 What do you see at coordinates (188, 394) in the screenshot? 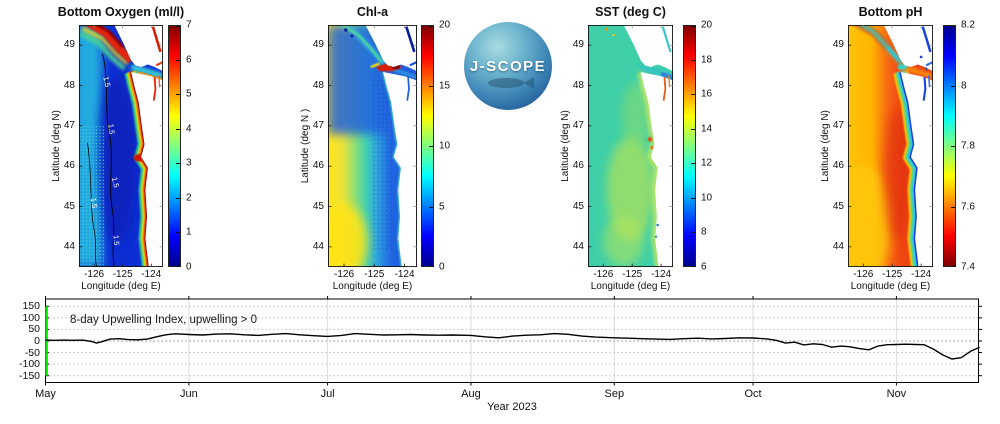
I see `month-tick-label: Jun` at bounding box center [188, 394].